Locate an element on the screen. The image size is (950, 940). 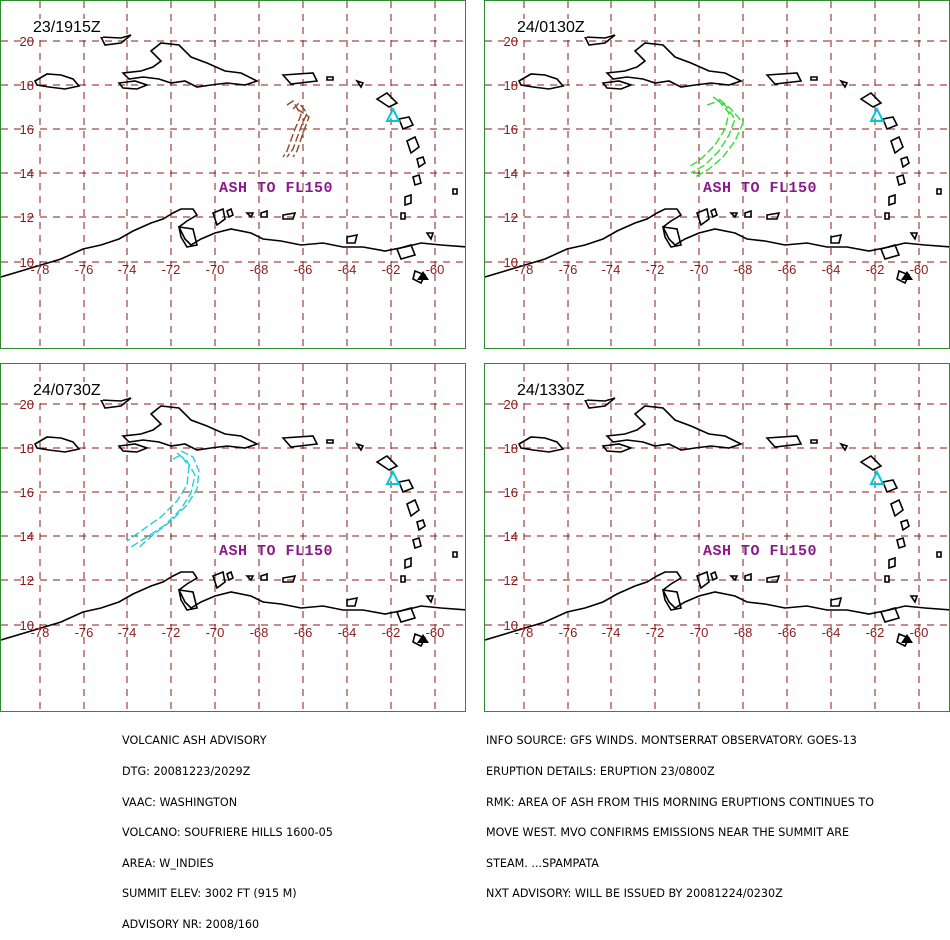
longitude-label: -72 is located at coordinates (655, 269).